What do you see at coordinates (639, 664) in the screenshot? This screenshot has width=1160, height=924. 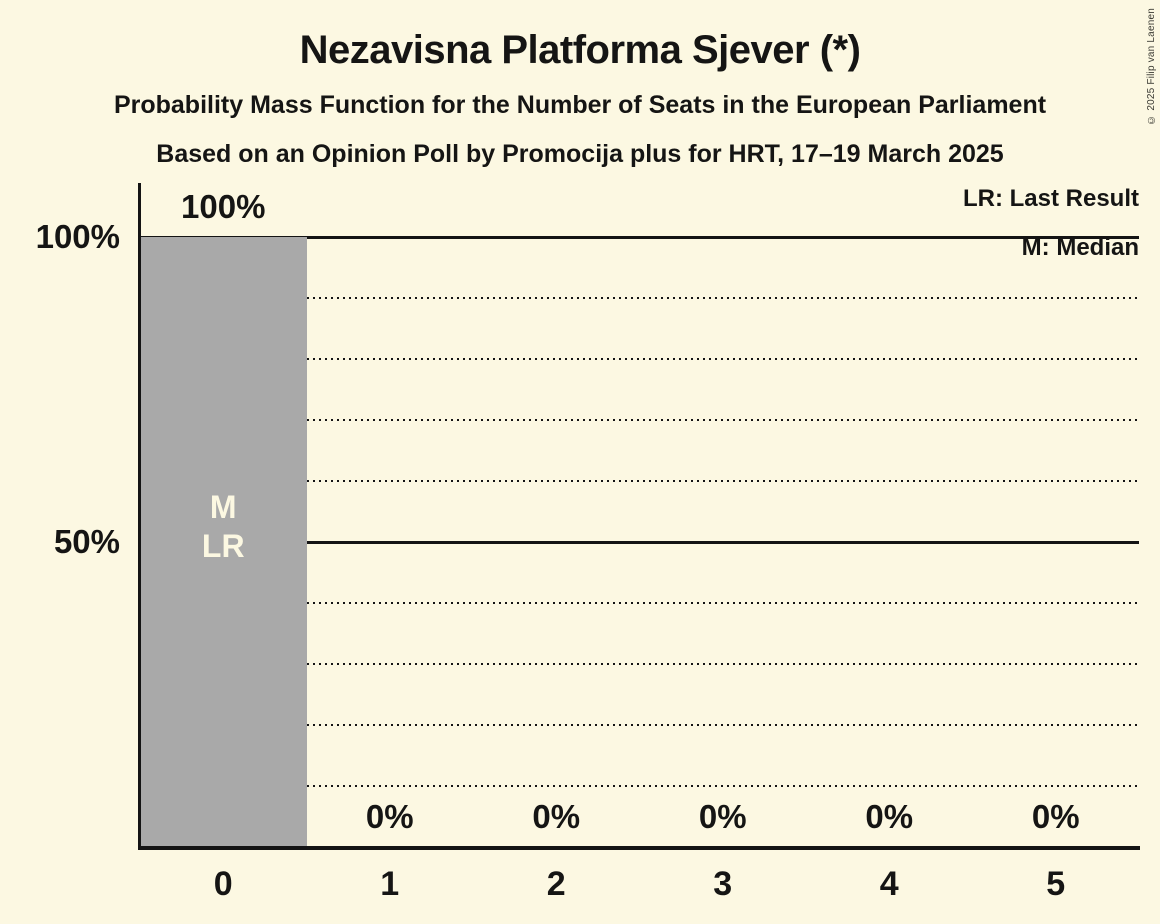 I see `gridline-30pct` at bounding box center [639, 664].